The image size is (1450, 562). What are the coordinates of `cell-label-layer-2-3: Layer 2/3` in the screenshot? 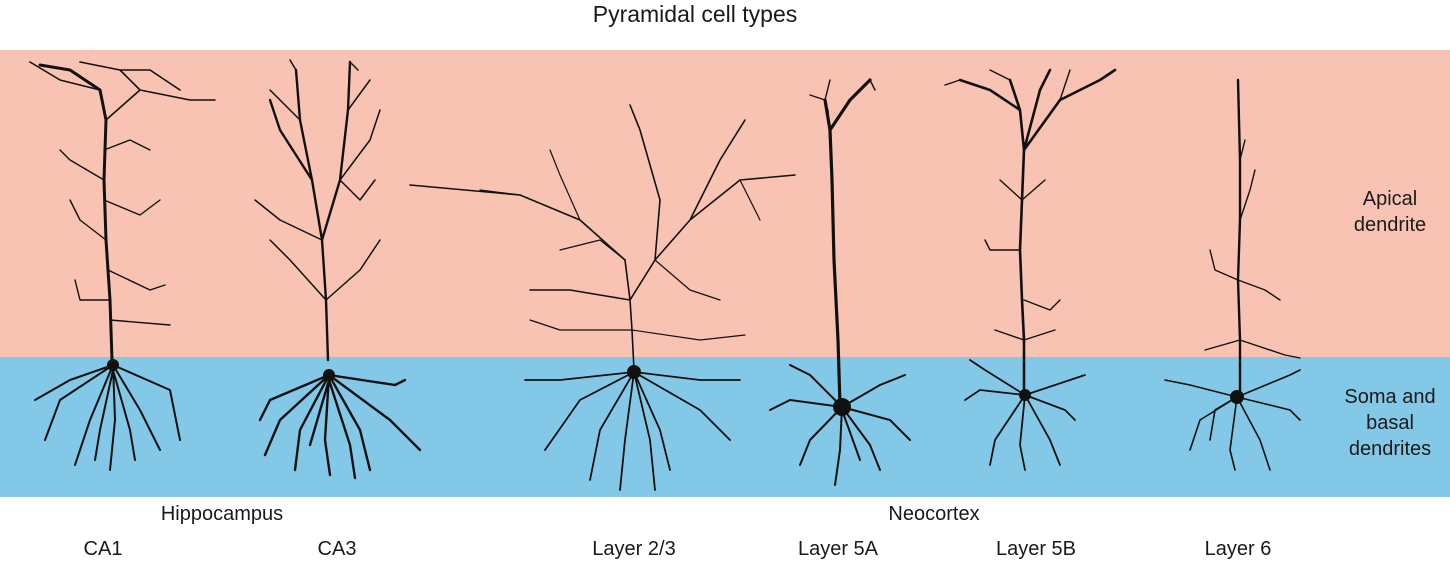 It's located at (634, 549).